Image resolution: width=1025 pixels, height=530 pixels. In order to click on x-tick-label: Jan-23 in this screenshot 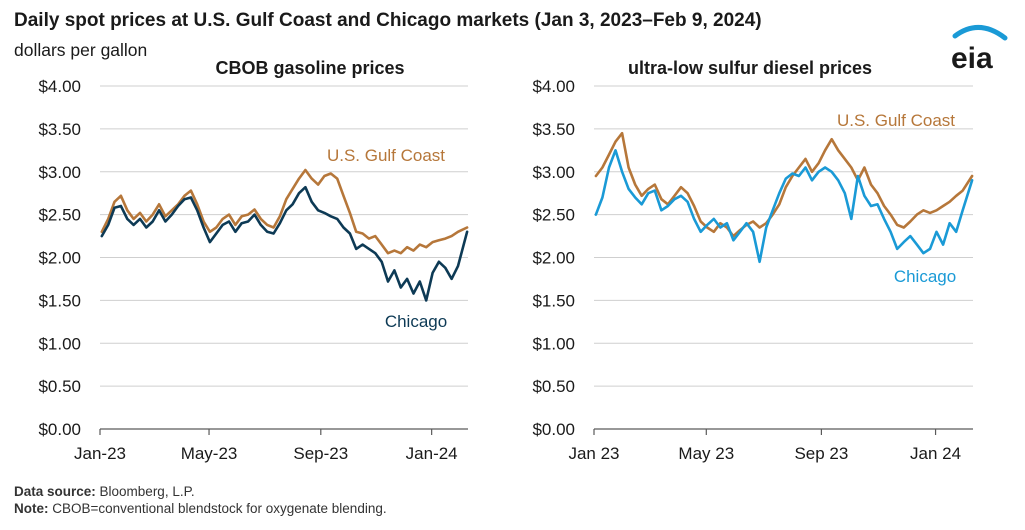, I will do `click(100, 453)`.